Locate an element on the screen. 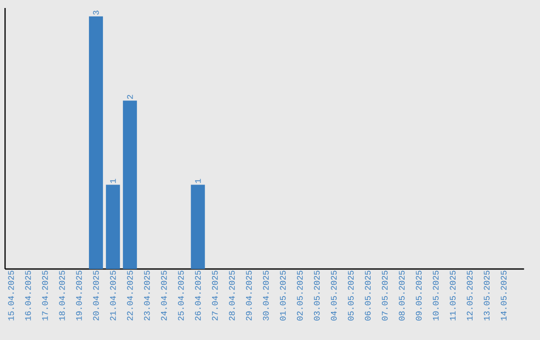 Image resolution: width=540 pixels, height=340 pixels. x-tick-label: 25.04.2025 is located at coordinates (181, 295).